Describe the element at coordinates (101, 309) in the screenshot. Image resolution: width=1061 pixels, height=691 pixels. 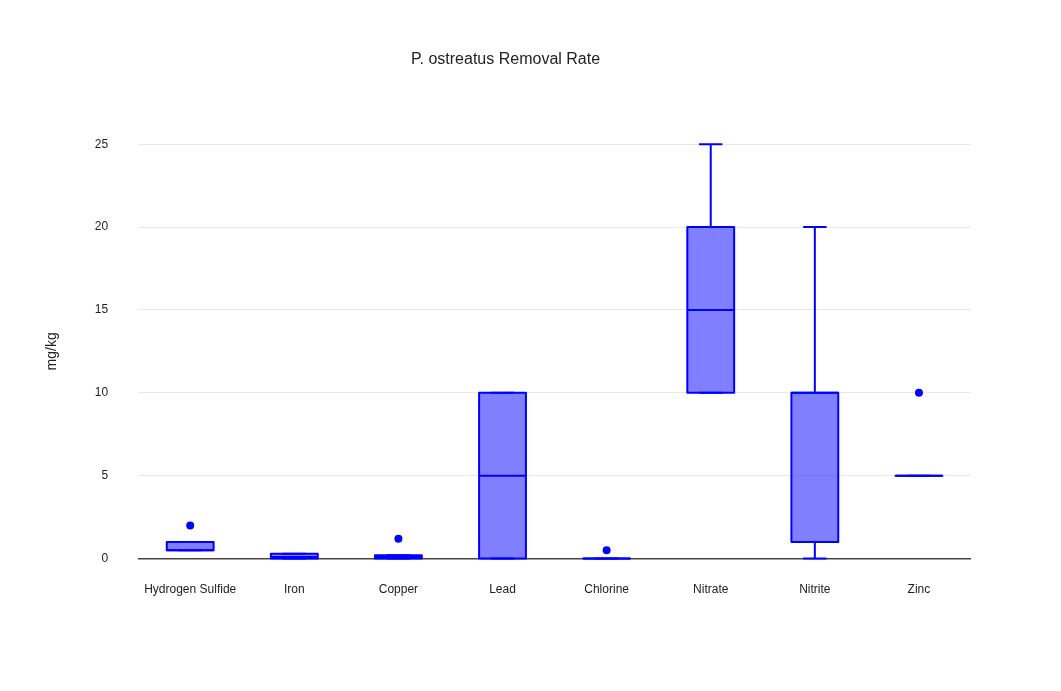
I see `y-tick-label: 15` at that location.